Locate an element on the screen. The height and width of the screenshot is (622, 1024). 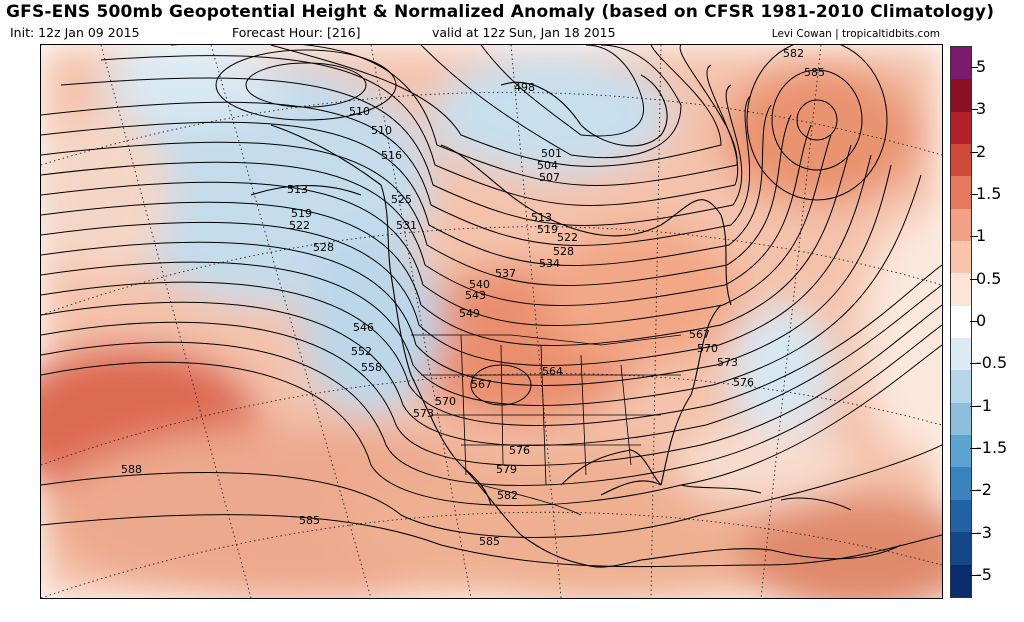
contour-label: 552 is located at coordinates (361, 351).